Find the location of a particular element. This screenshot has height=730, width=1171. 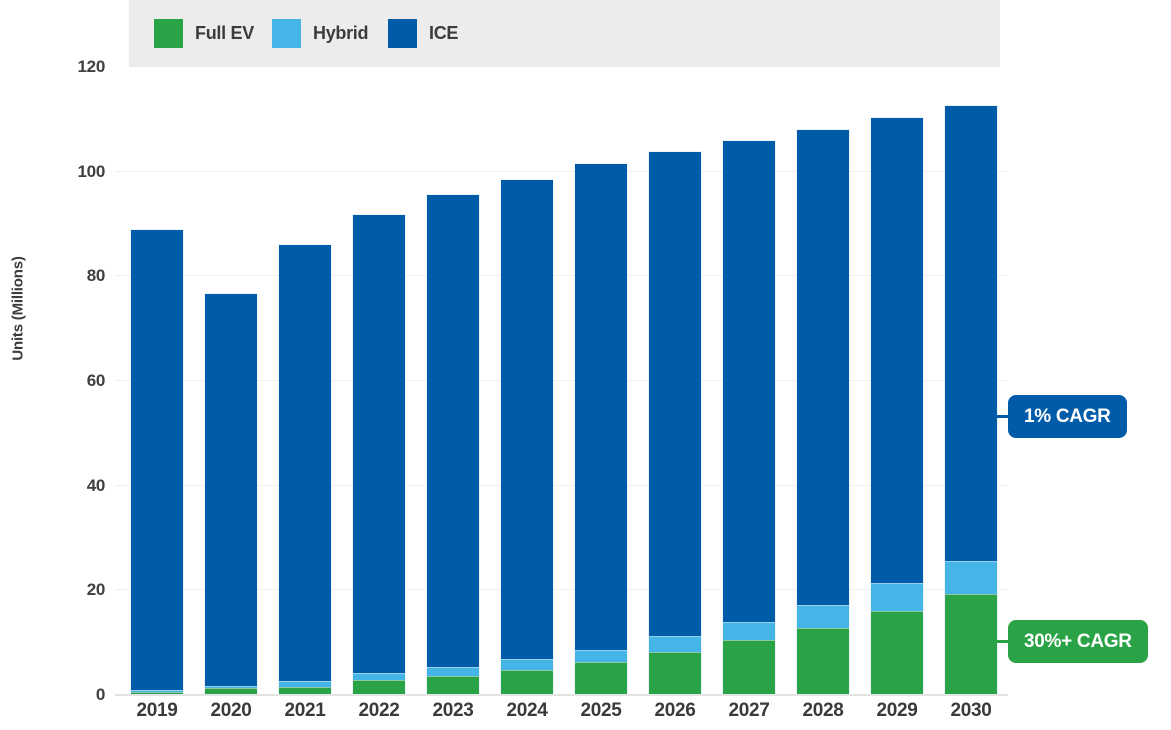

y-tick-label-80: 80 is located at coordinates (96, 276).